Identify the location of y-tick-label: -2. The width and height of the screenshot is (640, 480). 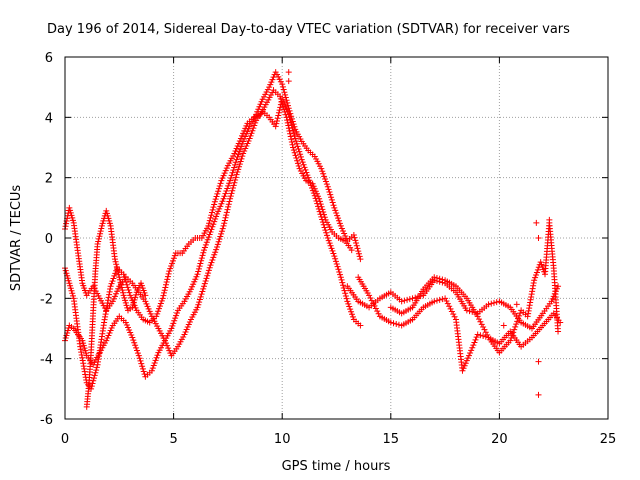
(46, 299).